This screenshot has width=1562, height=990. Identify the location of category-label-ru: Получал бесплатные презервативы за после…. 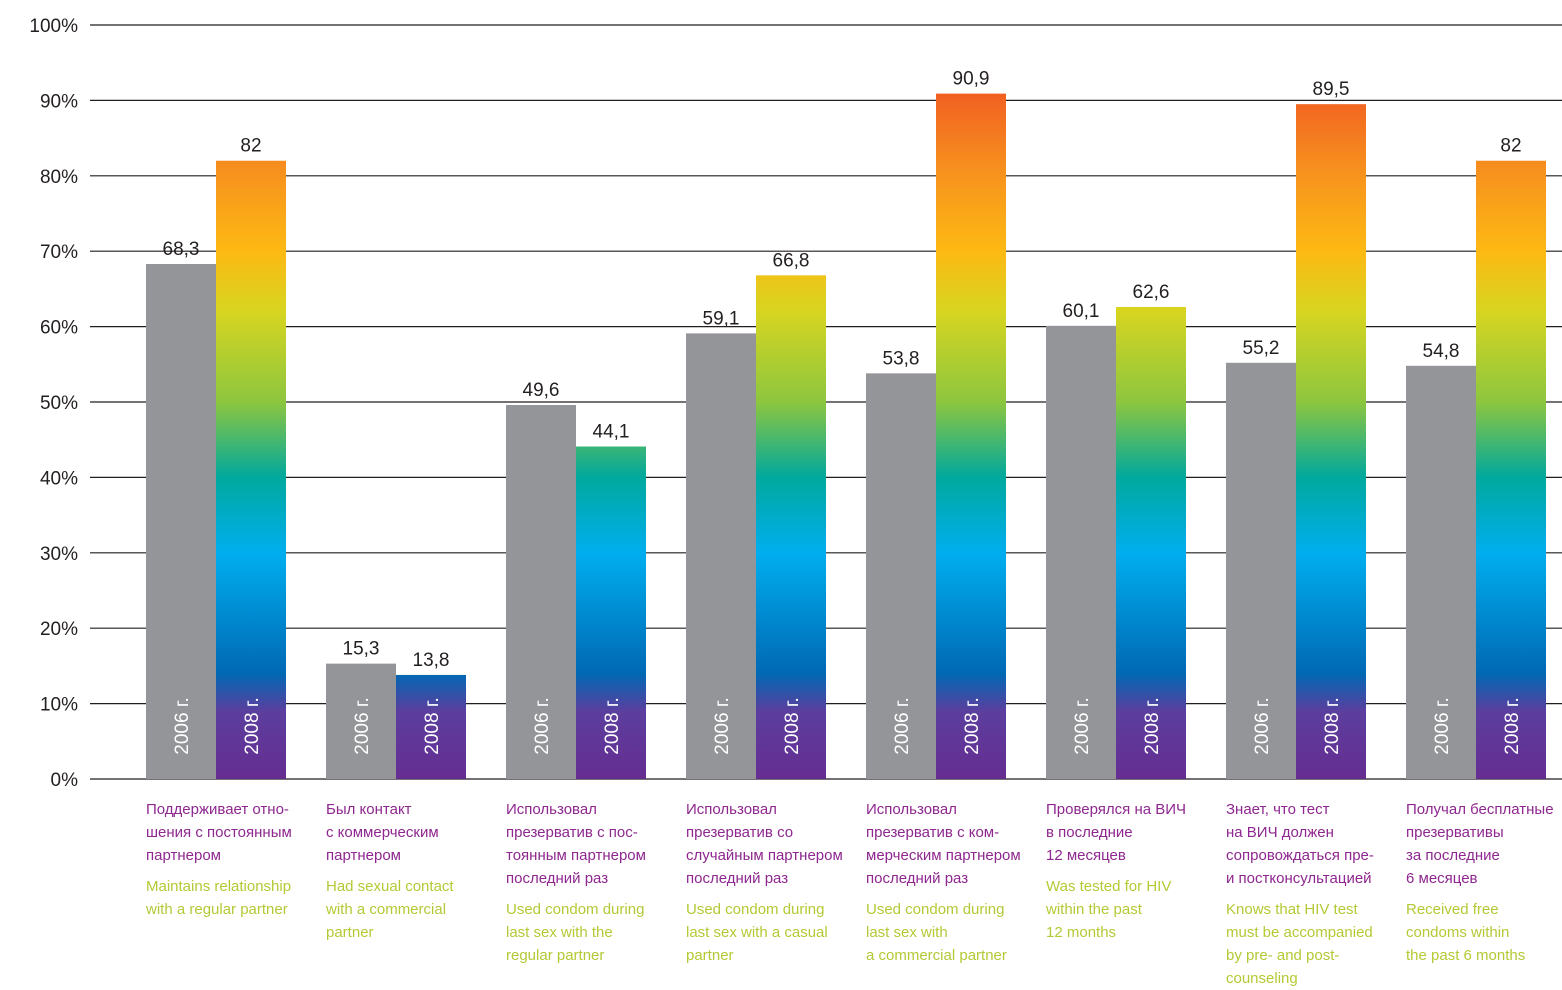
(1480, 844).